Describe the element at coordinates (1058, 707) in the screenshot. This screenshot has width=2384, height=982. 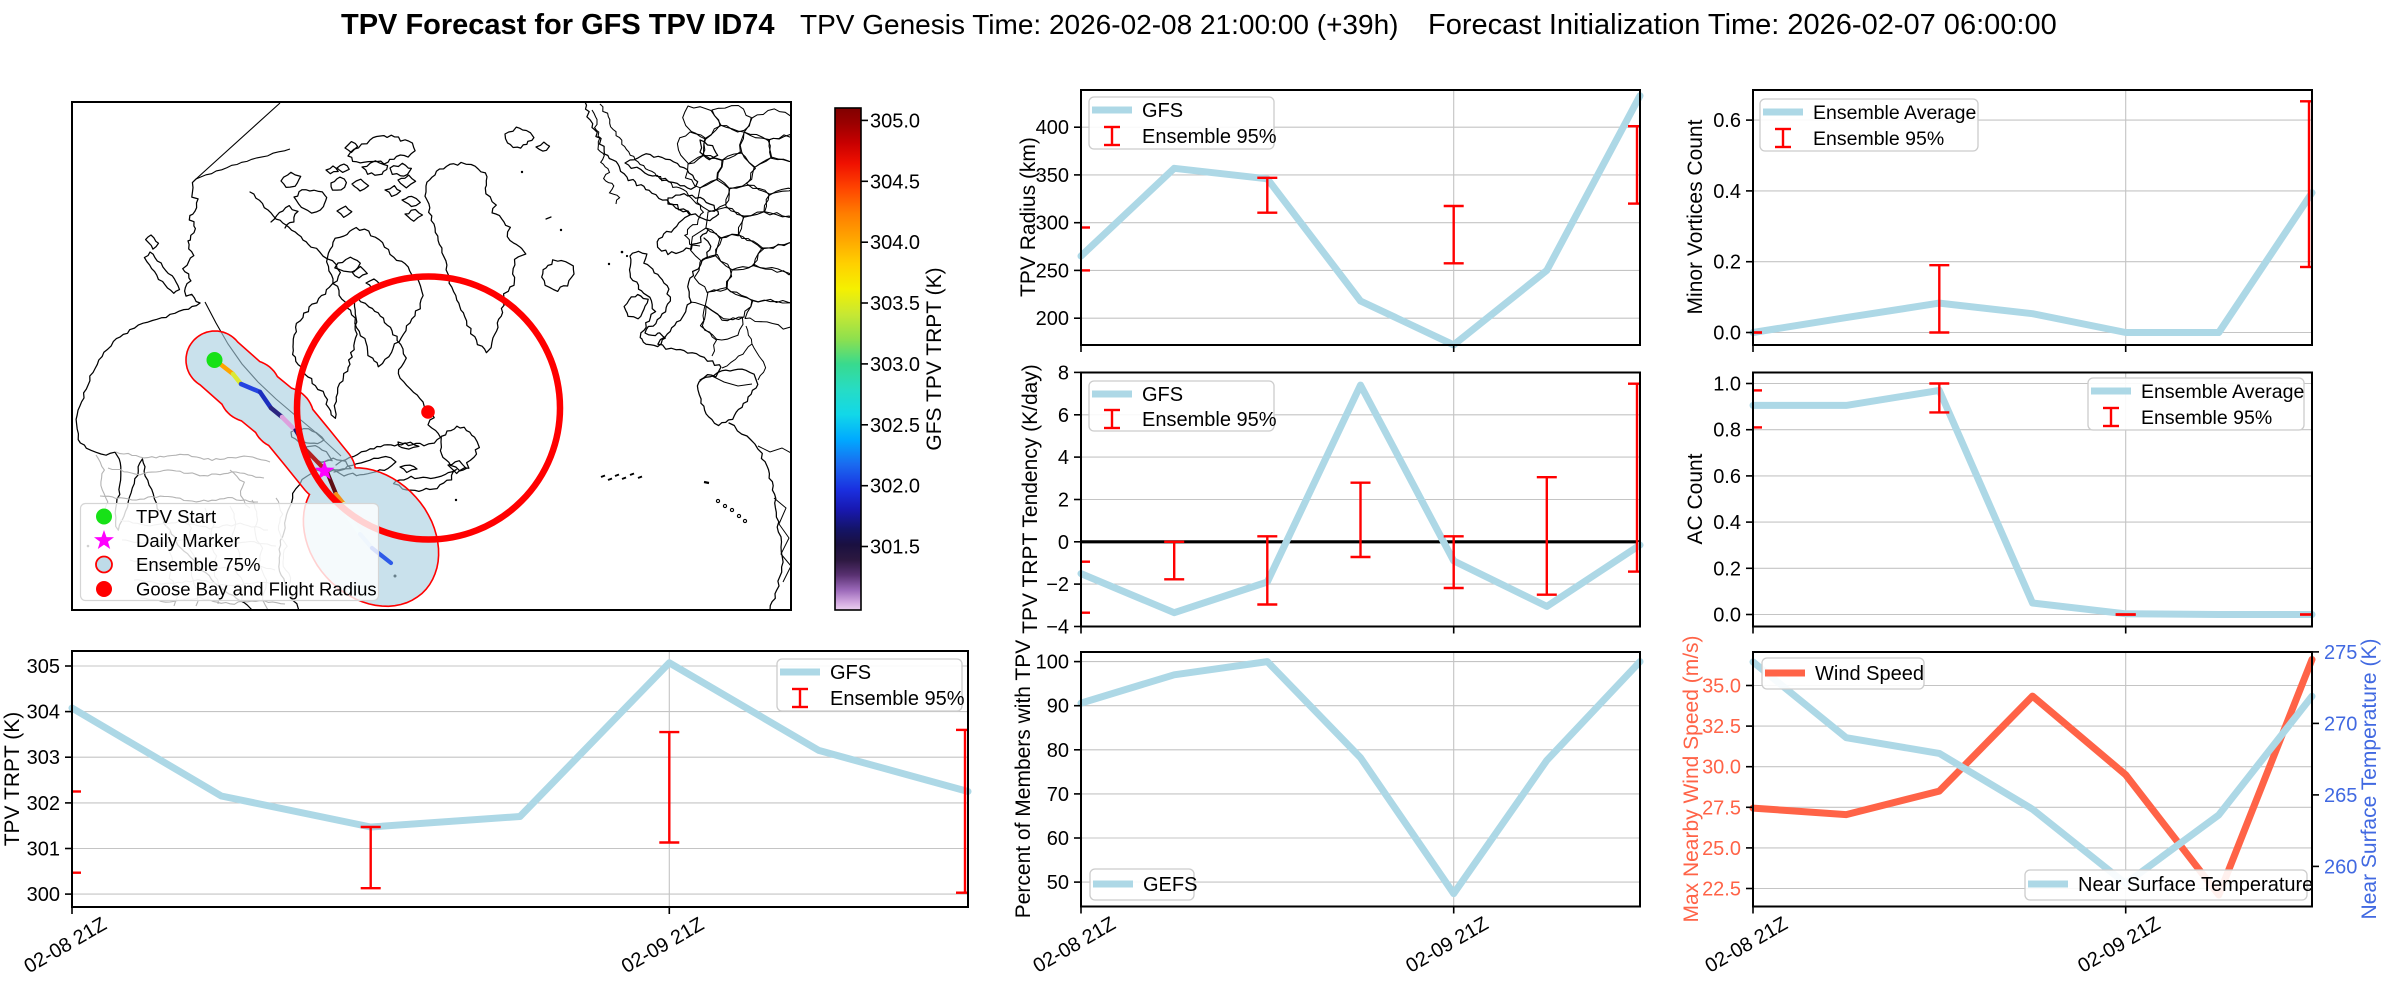
I see `svg-text: 90` at that location.